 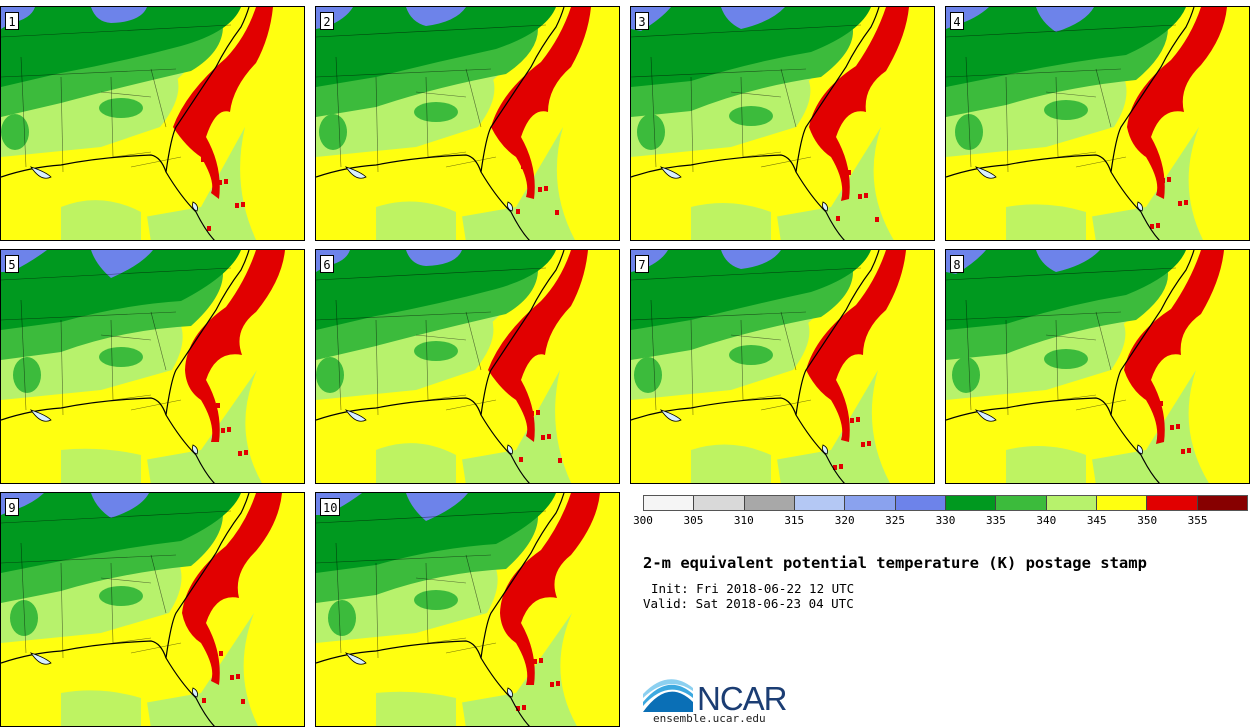 What do you see at coordinates (1197, 520) in the screenshot?
I see `colorbar-tick-label: 355` at bounding box center [1197, 520].